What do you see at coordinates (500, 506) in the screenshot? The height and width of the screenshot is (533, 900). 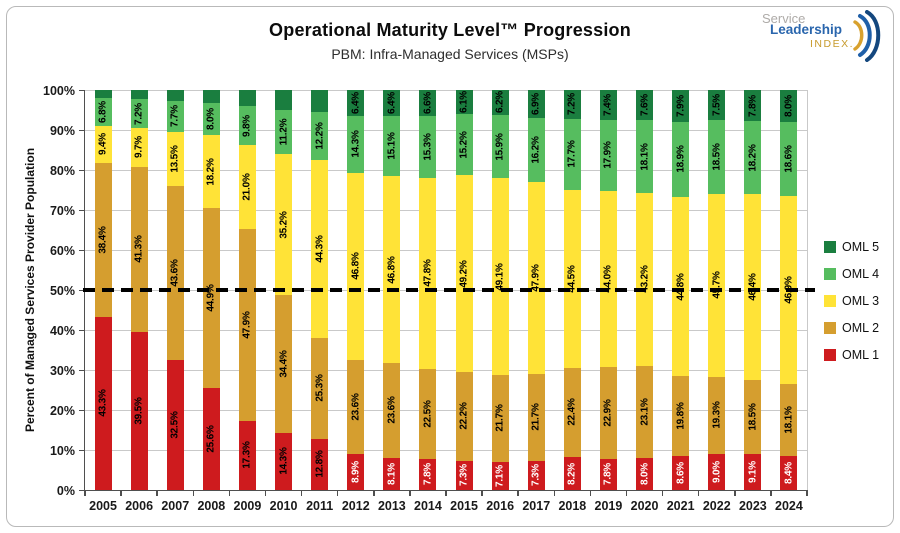 I see `x-tick-label-2016: 2016` at bounding box center [500, 506].